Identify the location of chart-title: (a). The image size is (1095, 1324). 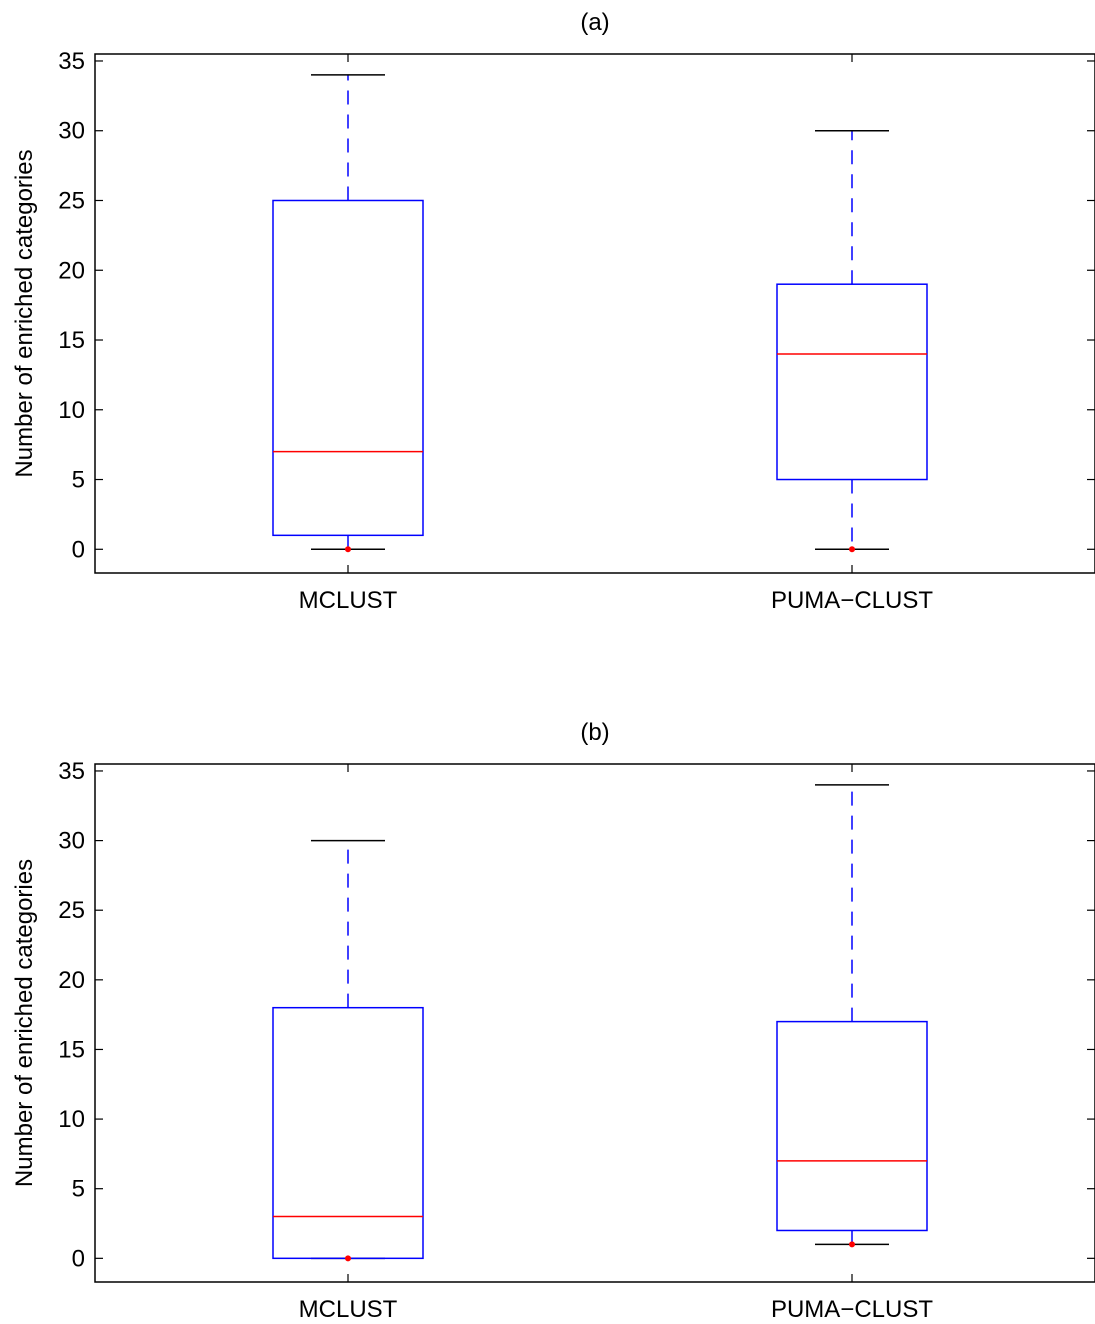
(594, 22).